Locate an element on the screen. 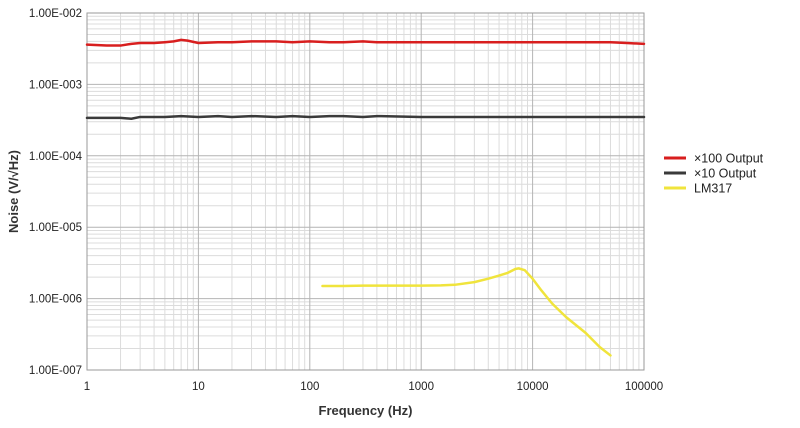 Image resolution: width=800 pixels, height=428 pixels. x-tick-label: 100000 is located at coordinates (644, 387).